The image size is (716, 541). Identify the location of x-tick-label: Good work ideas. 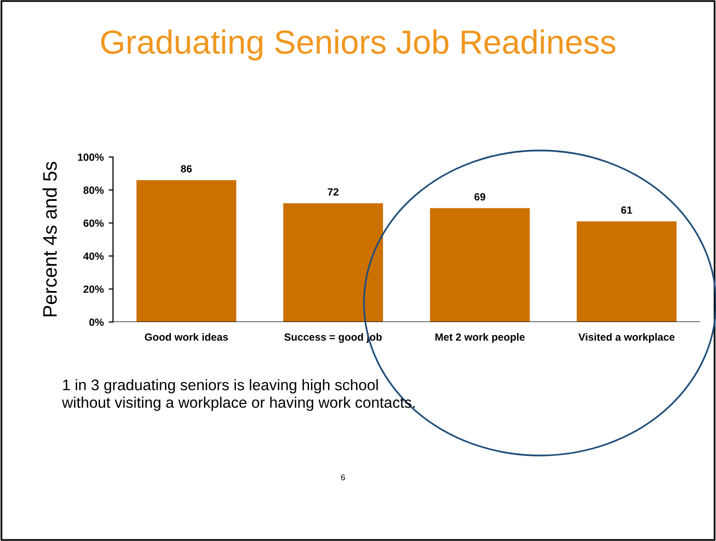
(186, 337).